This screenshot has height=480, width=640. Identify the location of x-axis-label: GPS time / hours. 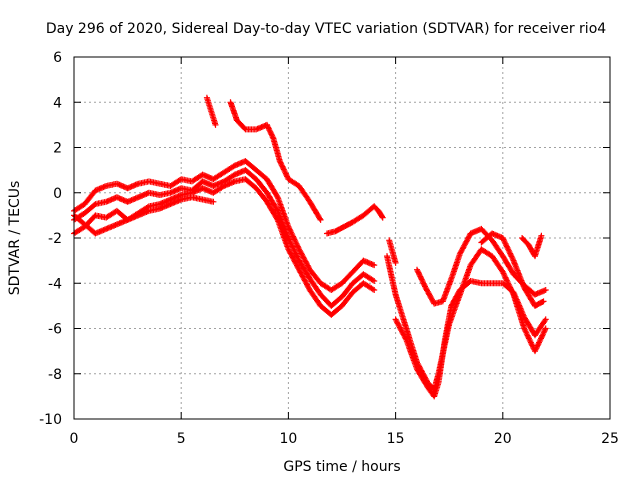
(341, 467).